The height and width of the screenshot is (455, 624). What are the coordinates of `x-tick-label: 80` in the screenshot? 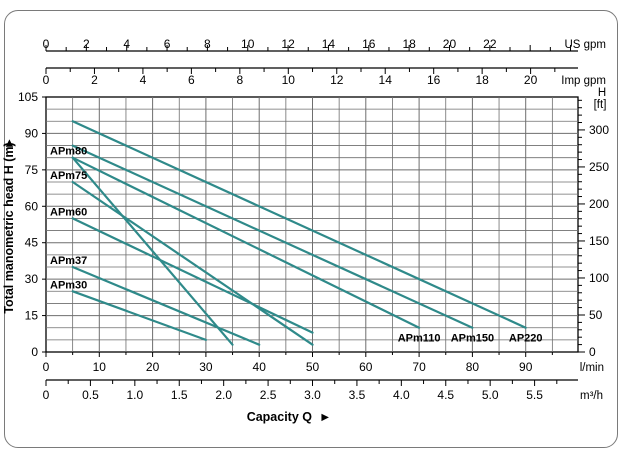 It's located at (473, 367).